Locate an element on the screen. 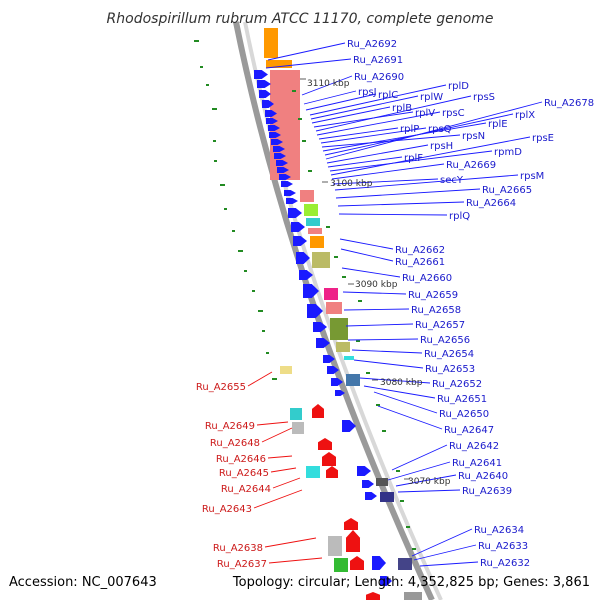 The height and width of the screenshot is (600, 600). forward-gene-label: rpsJ is located at coordinates (367, 92).